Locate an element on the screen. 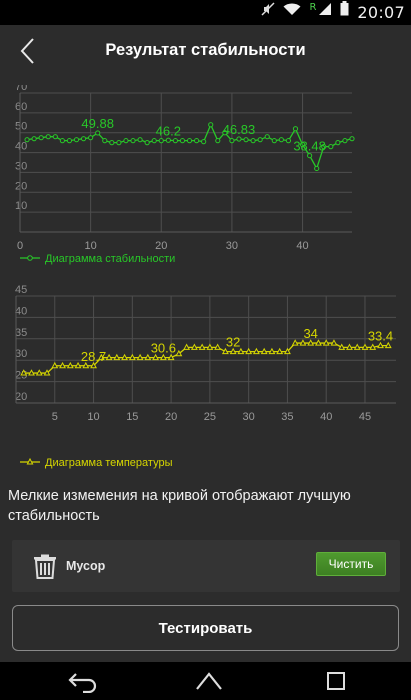 The image size is (411, 700). x-tick-label: 35 is located at coordinates (287, 417).